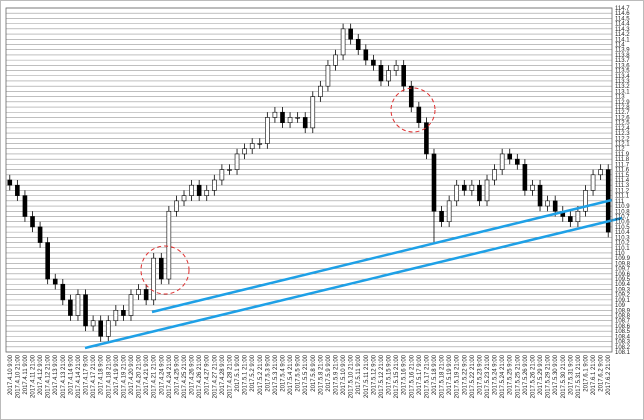 This screenshot has width=644, height=420. I want to click on x-tick-label: 2017.4.27 21:00, so click(215, 376).